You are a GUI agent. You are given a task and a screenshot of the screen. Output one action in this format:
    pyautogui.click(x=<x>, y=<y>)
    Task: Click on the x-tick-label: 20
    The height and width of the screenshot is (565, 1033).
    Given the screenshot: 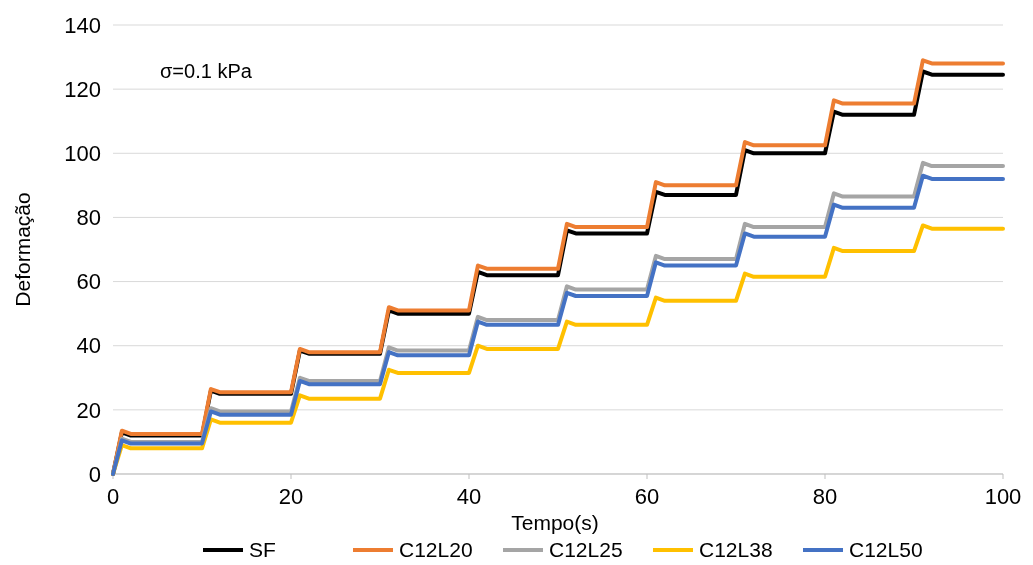 What is the action you would take?
    pyautogui.click(x=291, y=496)
    